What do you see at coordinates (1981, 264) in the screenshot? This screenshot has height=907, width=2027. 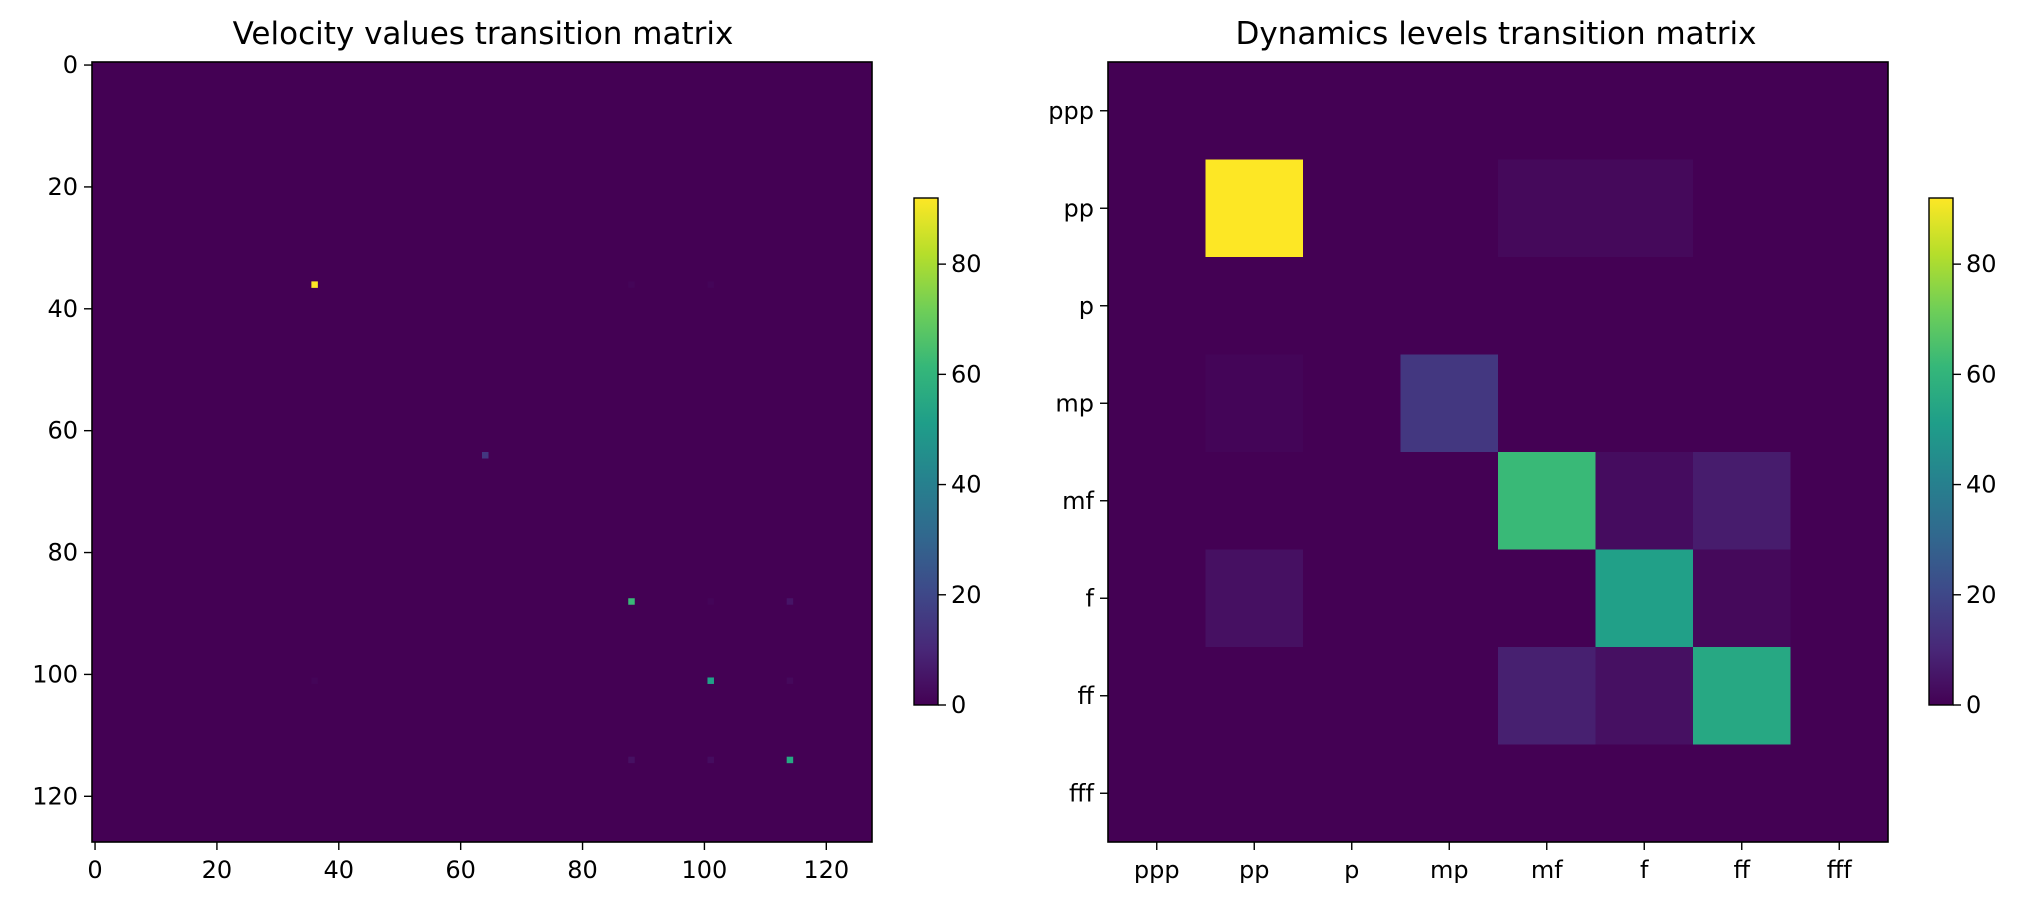 I see `dynamics-colorbar-tick-label: 80` at bounding box center [1981, 264].